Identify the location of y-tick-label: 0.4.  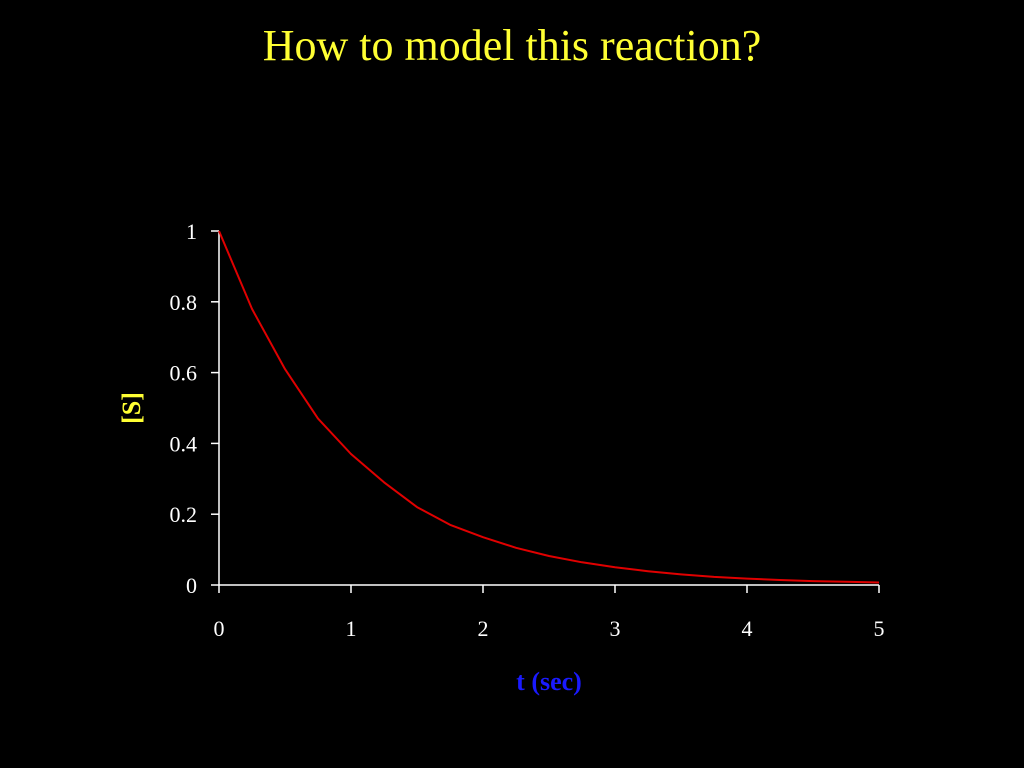
(184, 443).